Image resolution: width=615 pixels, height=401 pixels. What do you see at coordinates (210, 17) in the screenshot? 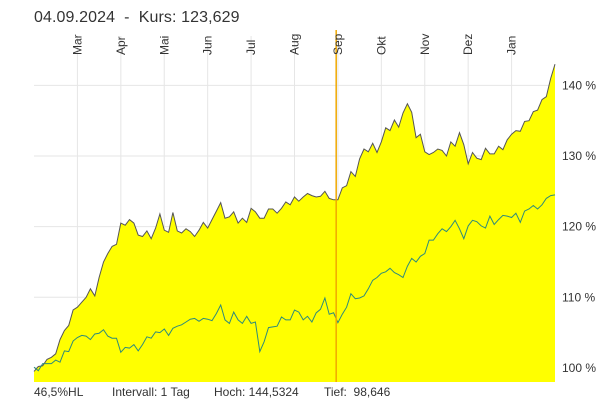
I see `header-price-value: 123,629` at bounding box center [210, 17].